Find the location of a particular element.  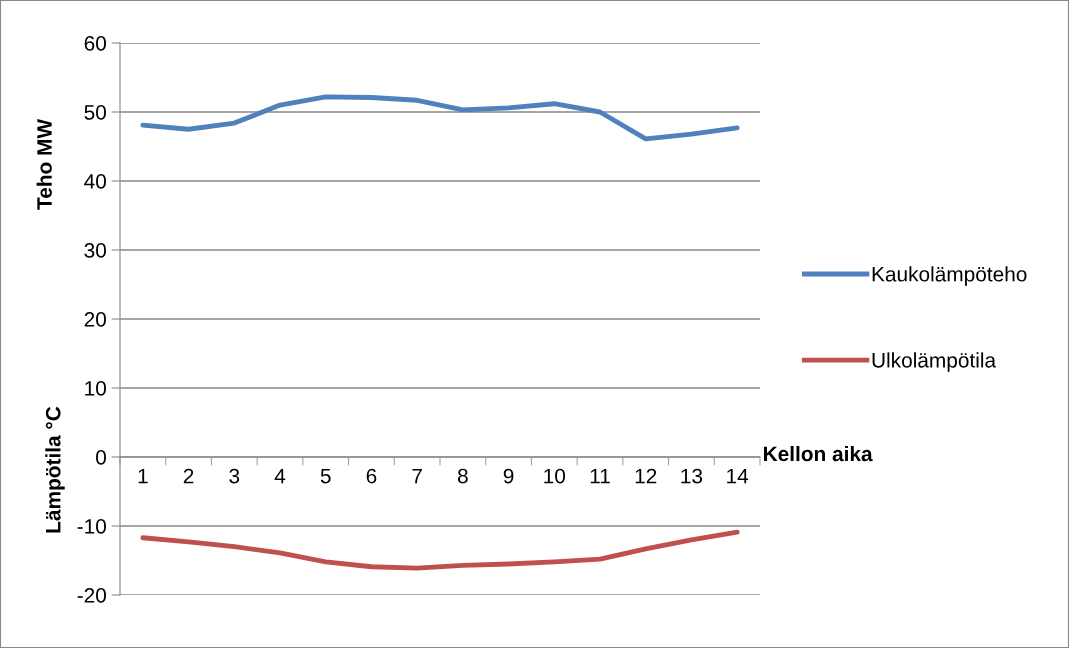

y-tick-label: -10 is located at coordinates (91, 526).